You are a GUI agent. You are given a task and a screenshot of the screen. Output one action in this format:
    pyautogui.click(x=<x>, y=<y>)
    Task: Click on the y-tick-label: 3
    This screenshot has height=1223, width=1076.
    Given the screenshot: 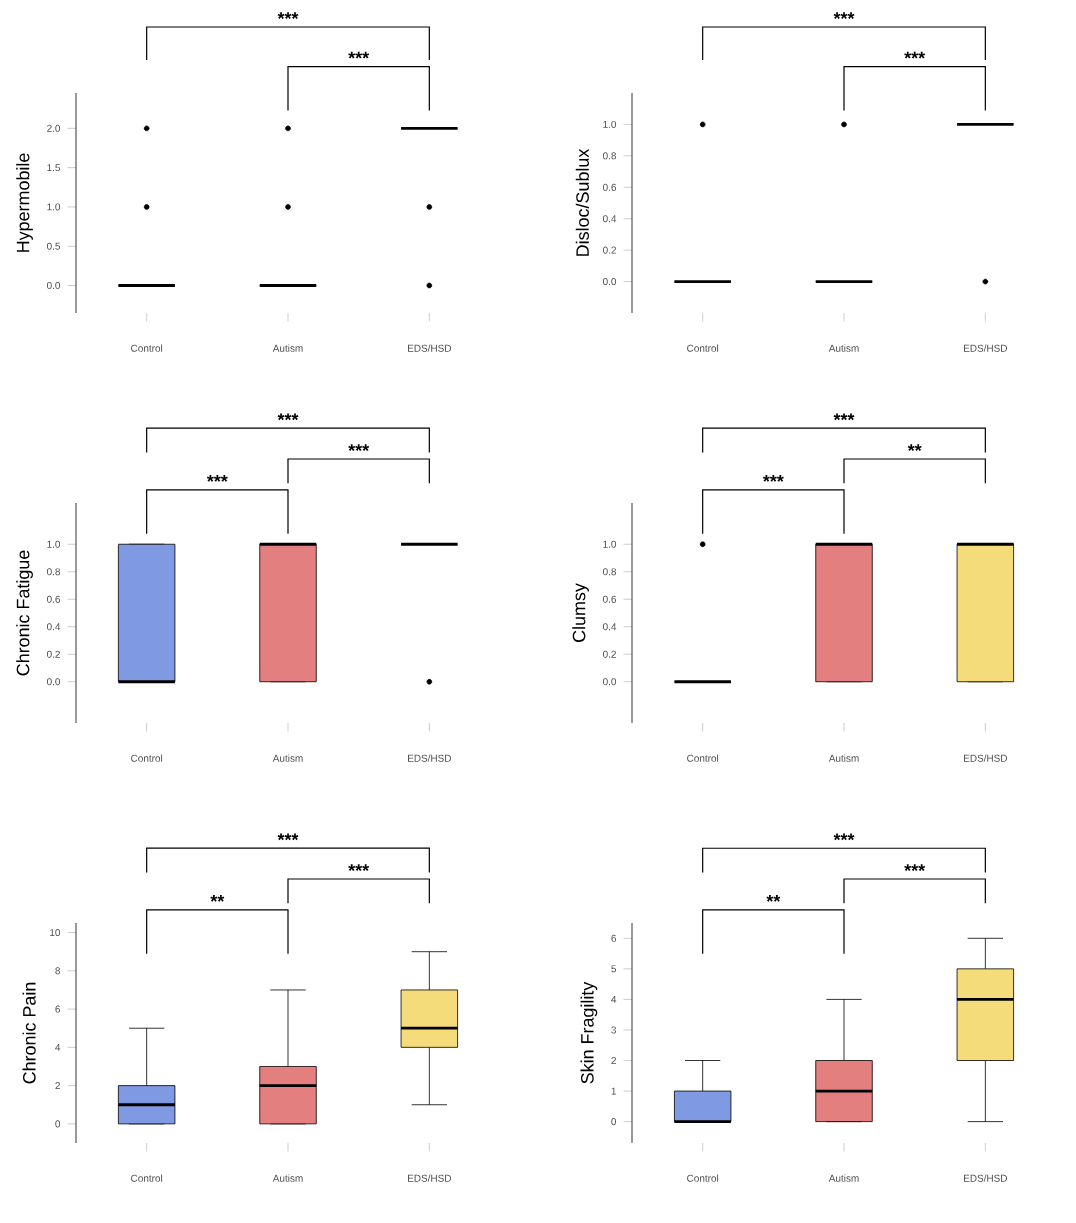 What is the action you would take?
    pyautogui.click(x=614, y=1030)
    